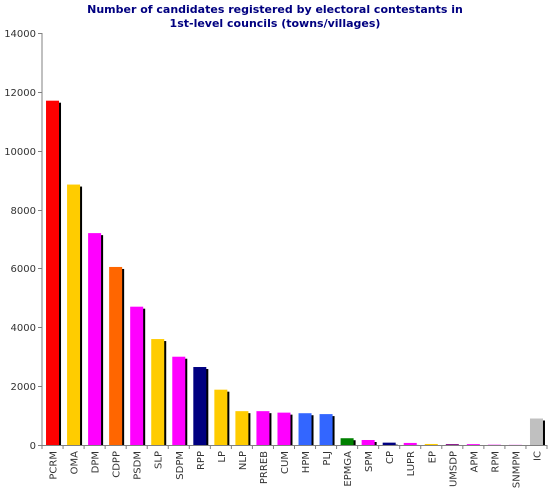  I want to click on x-tick-label: SPM, so click(369, 461).